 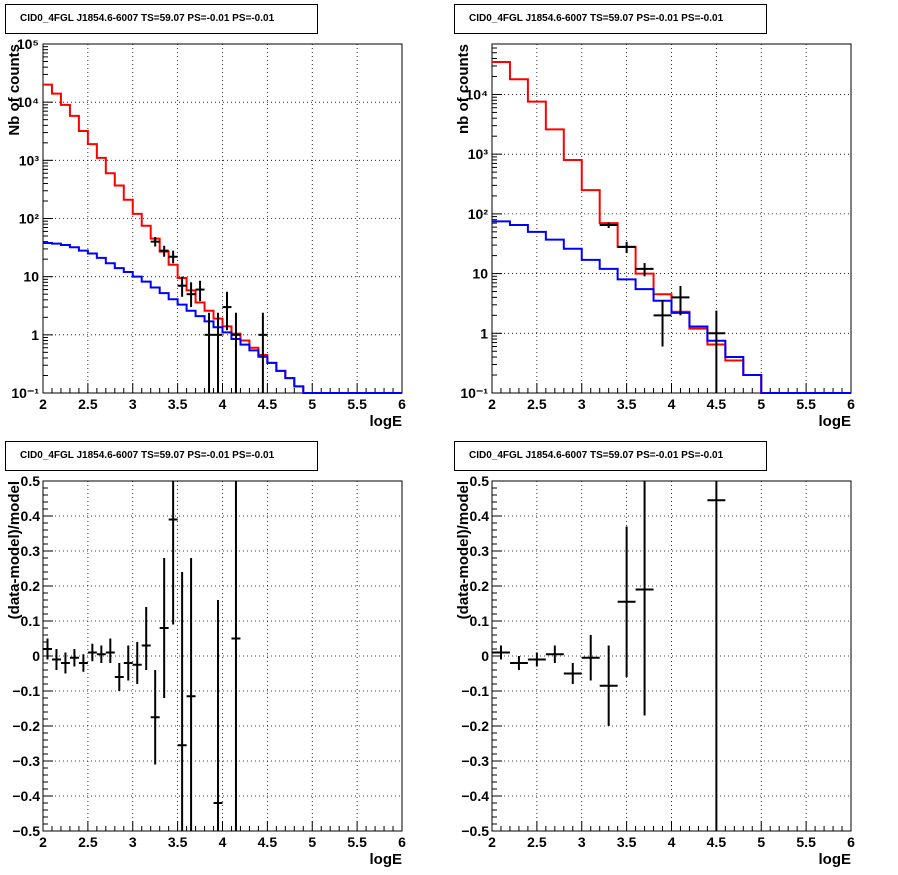 I want to click on y-tick-label: 0.1, so click(x=31, y=621).